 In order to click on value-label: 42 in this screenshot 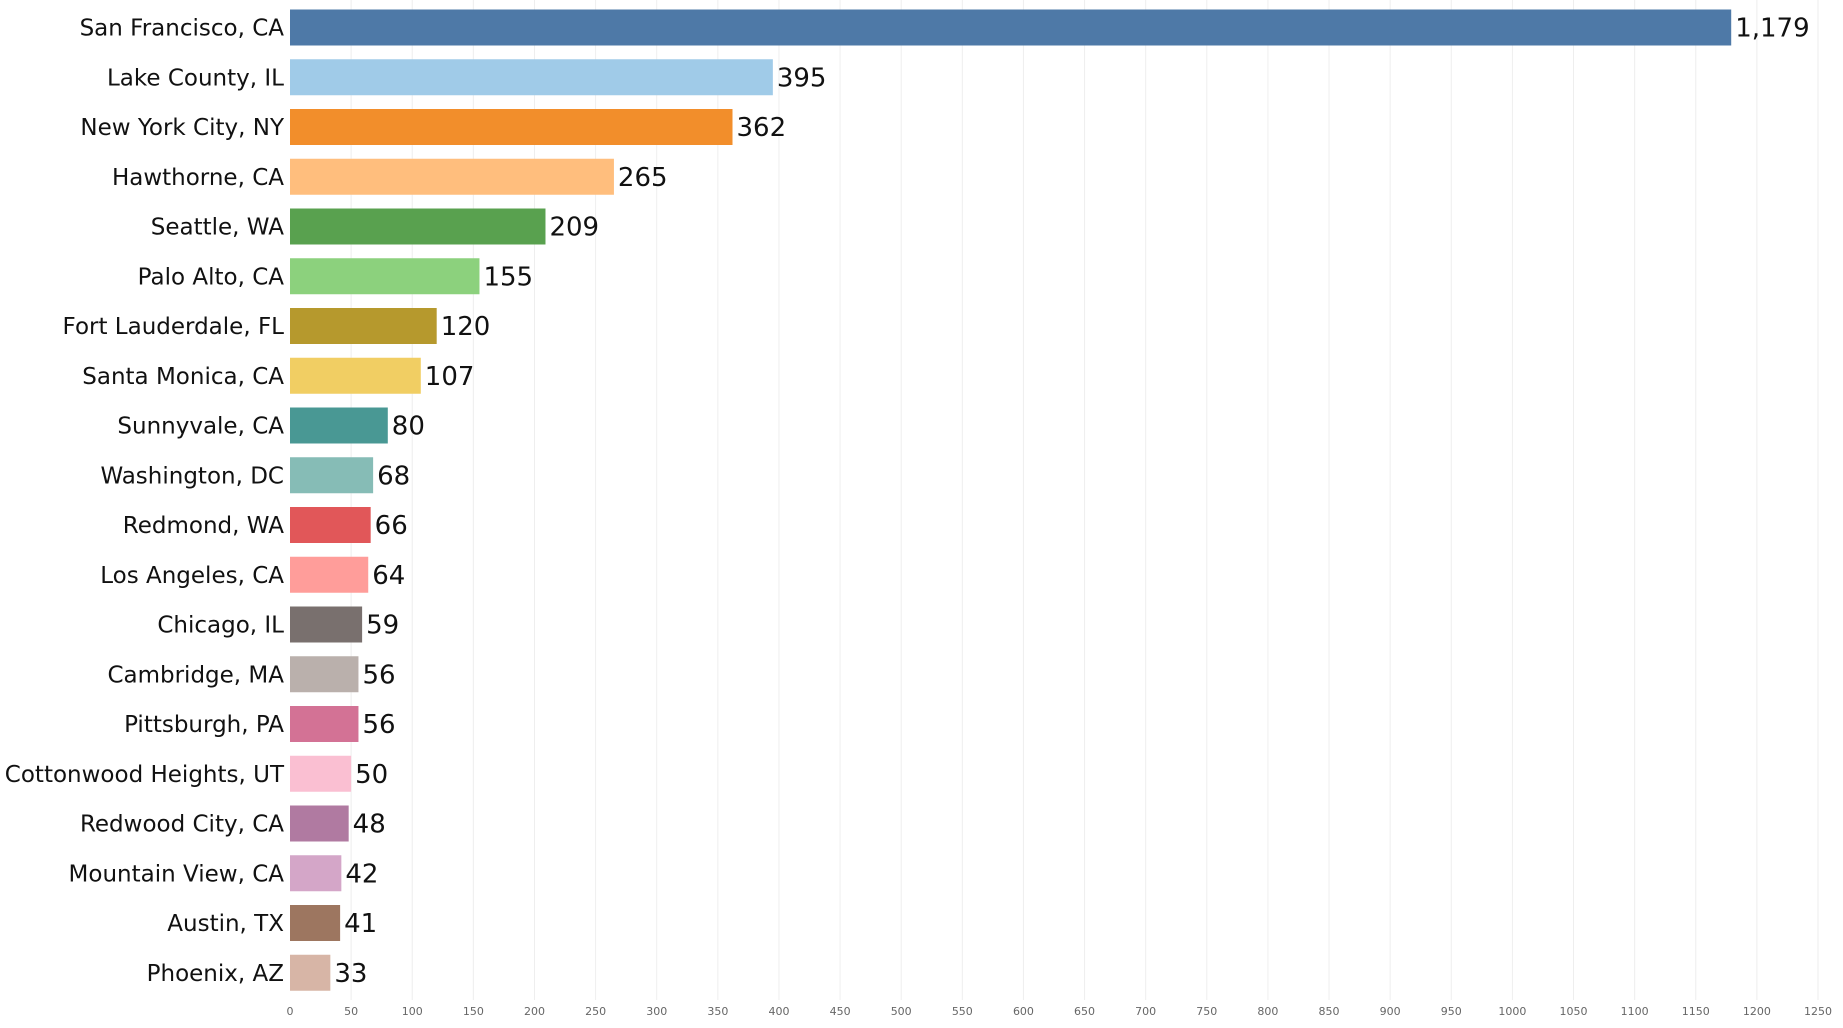, I will do `click(361, 874)`.